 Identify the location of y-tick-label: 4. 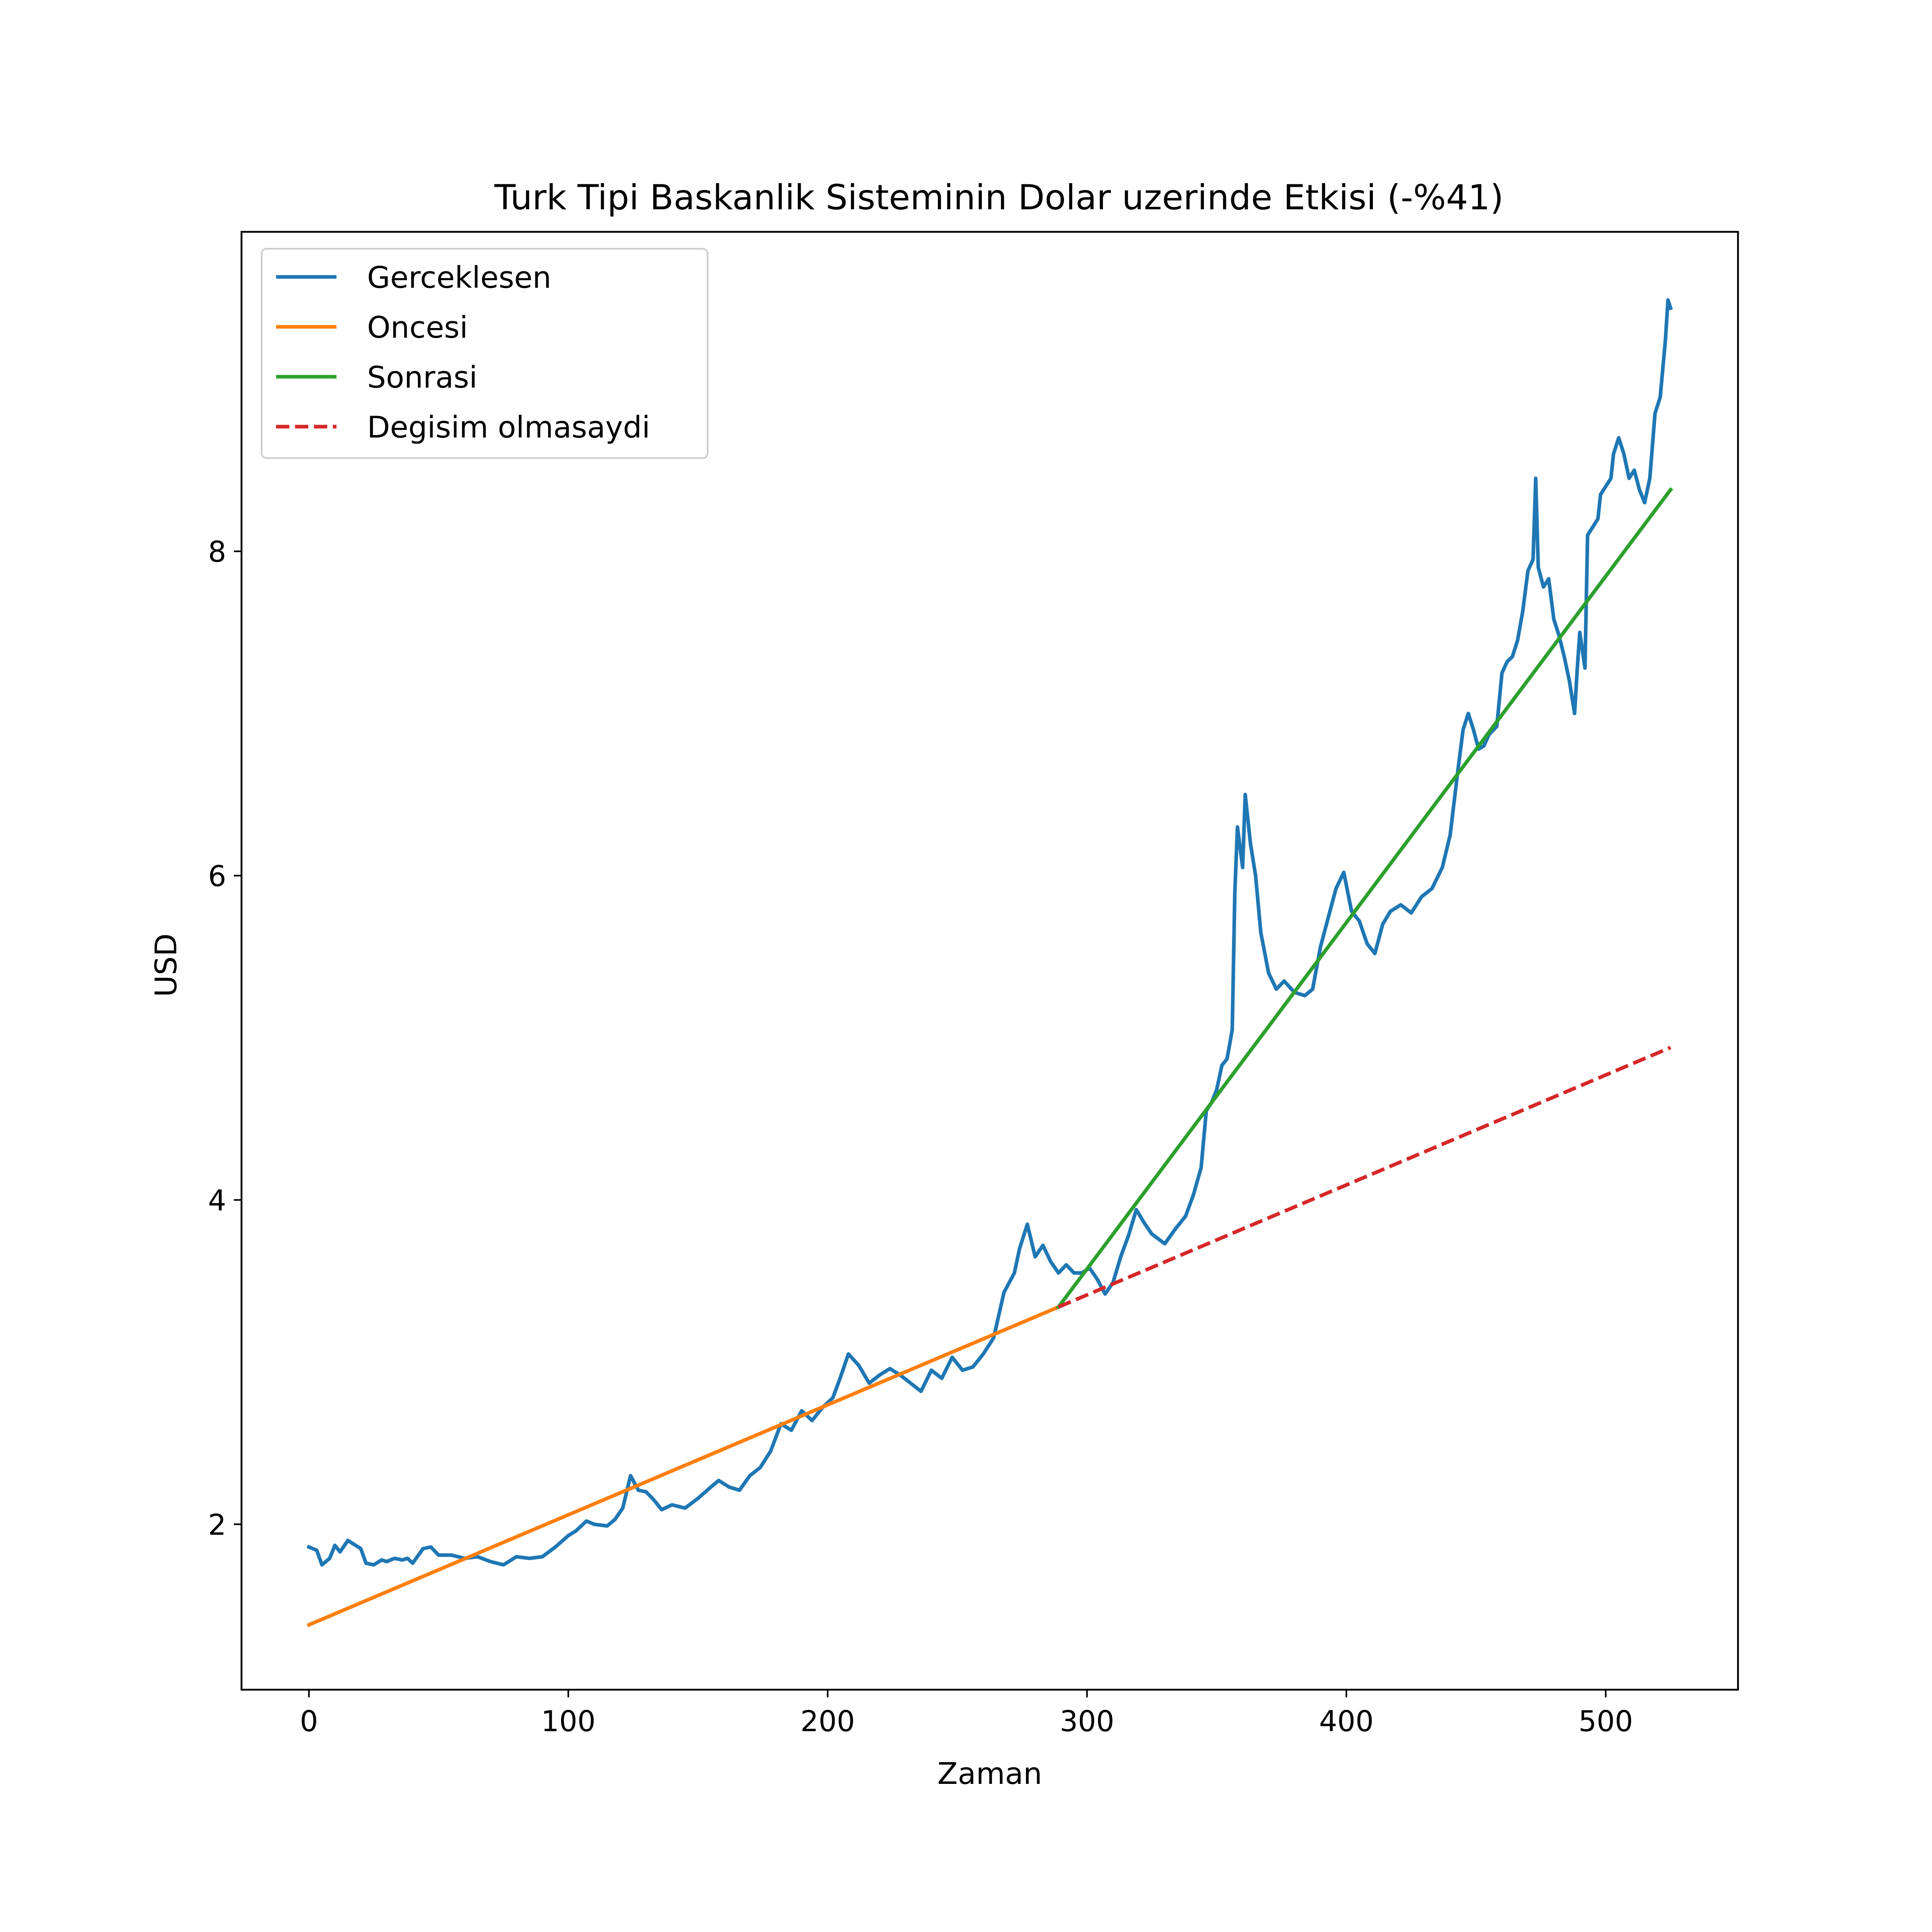
(217, 1200).